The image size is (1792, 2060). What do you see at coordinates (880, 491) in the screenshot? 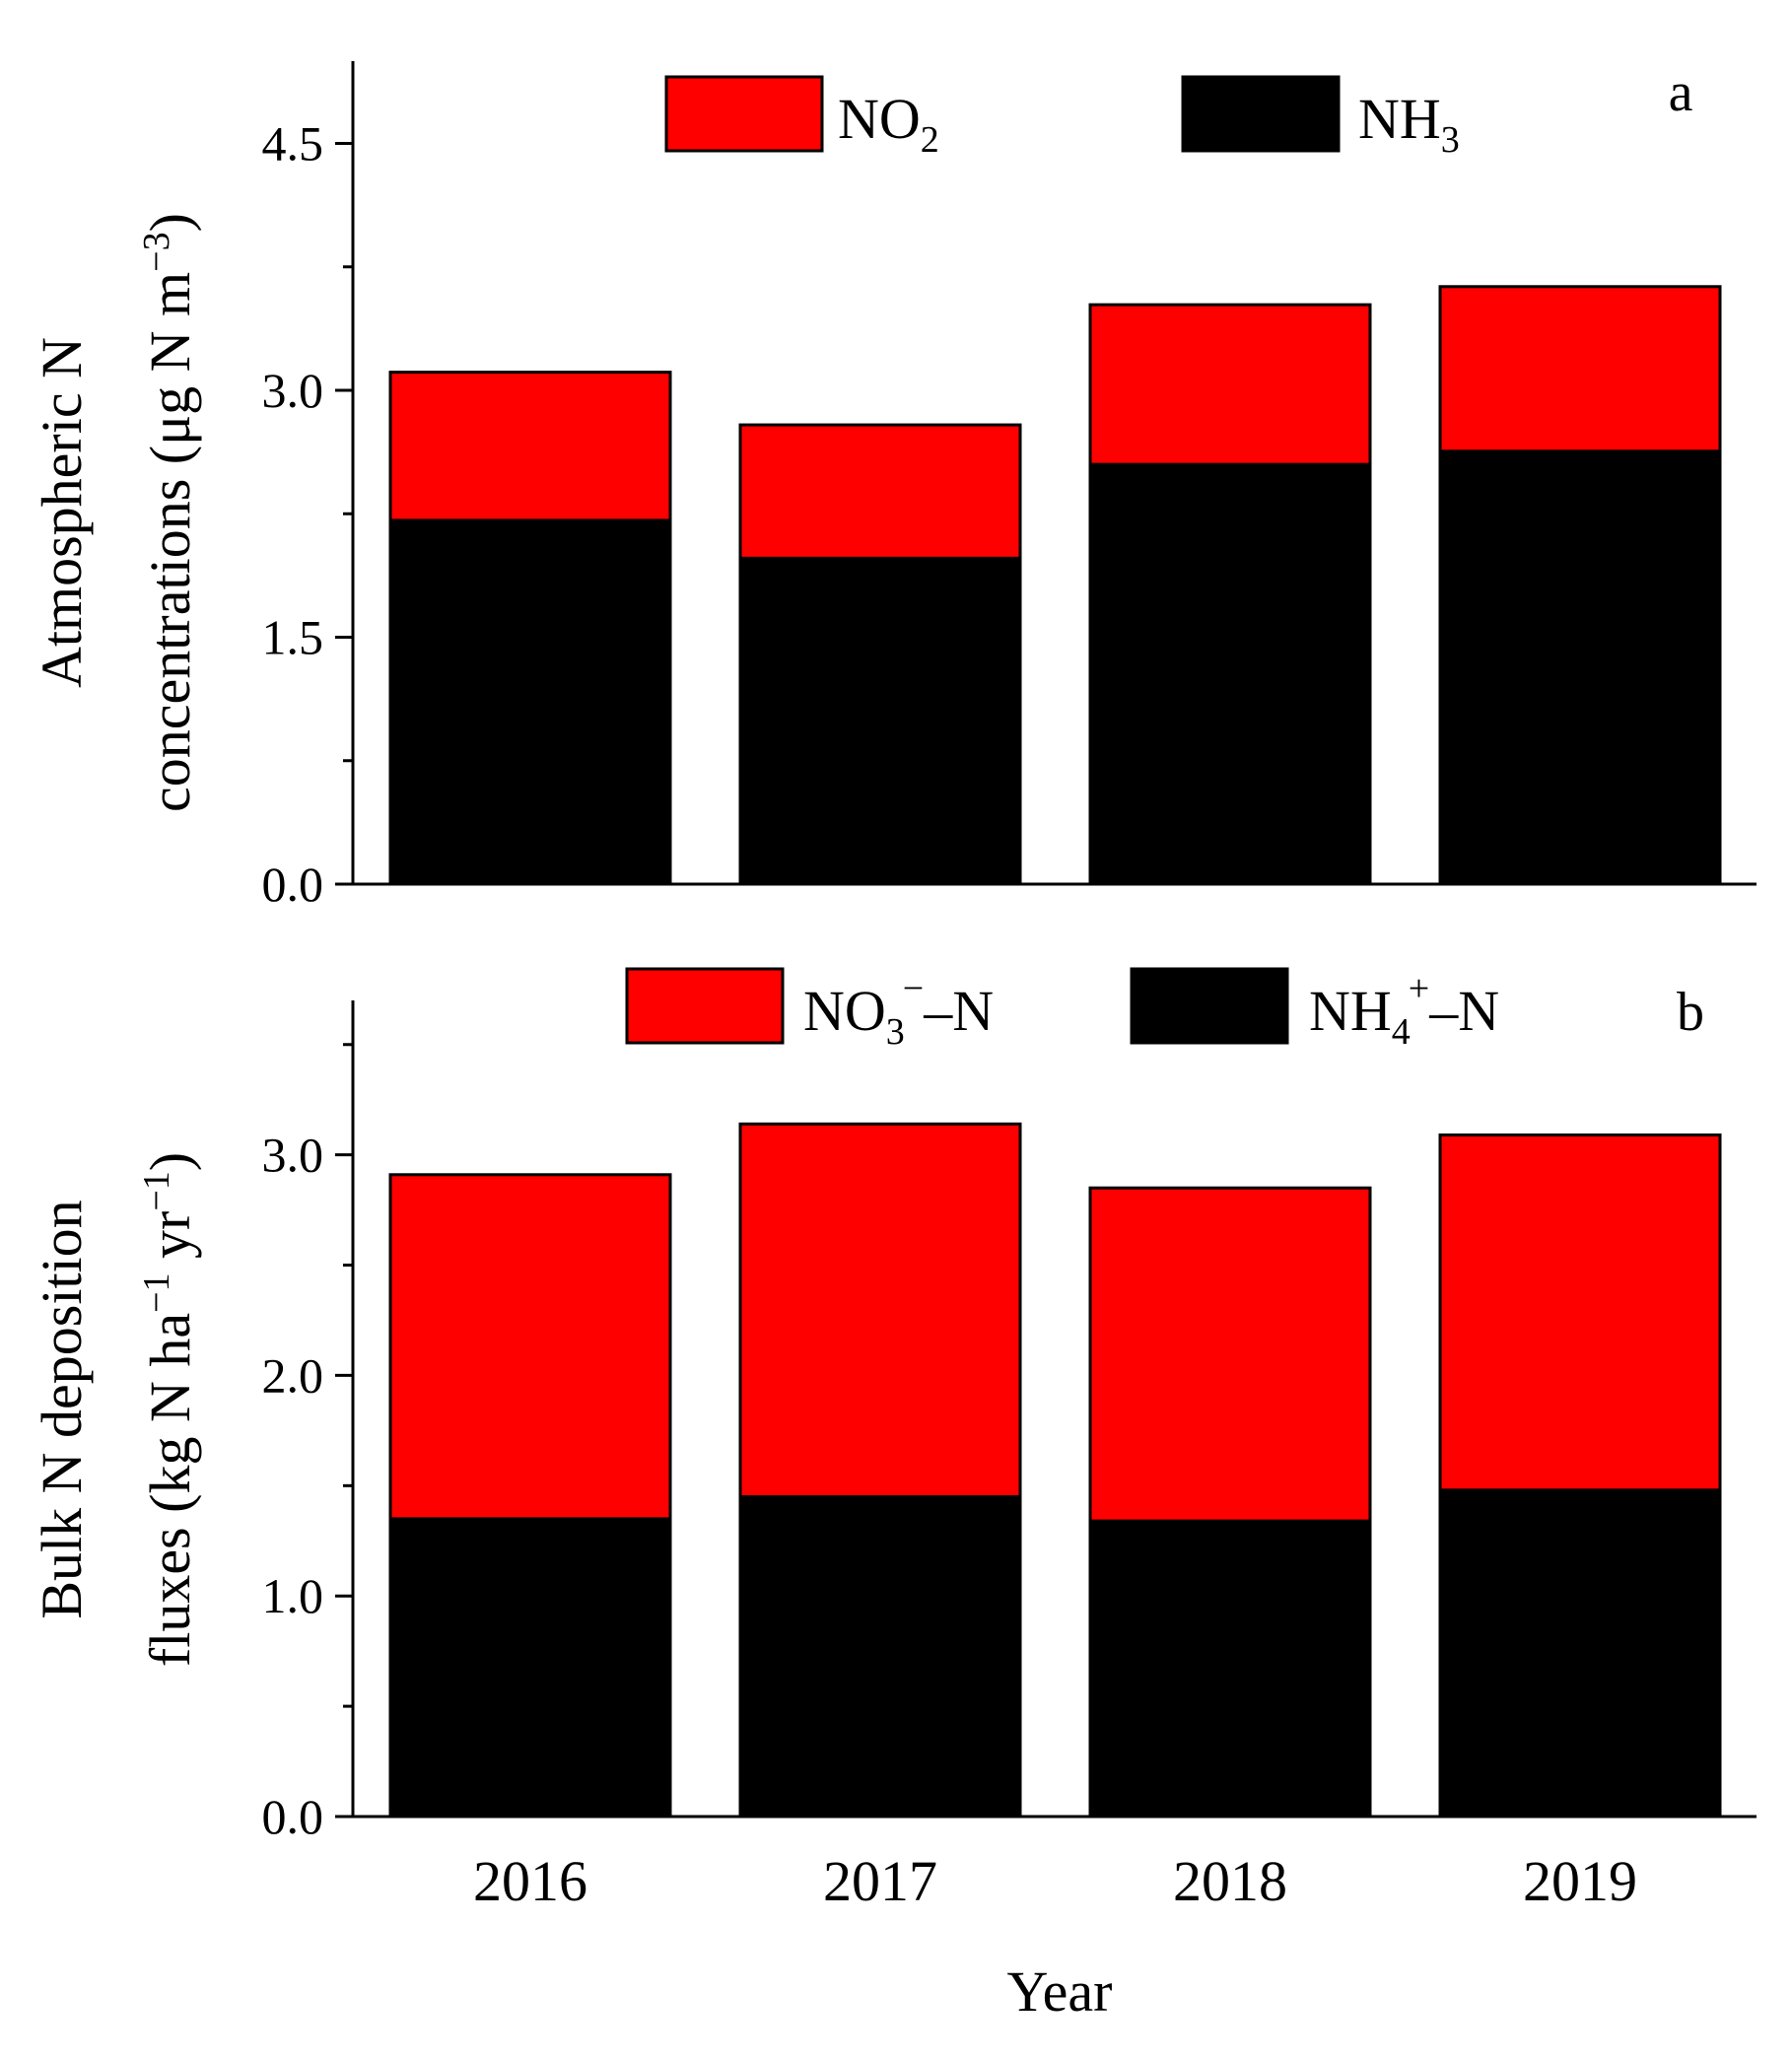
I see `bar-a-no2-2017` at bounding box center [880, 491].